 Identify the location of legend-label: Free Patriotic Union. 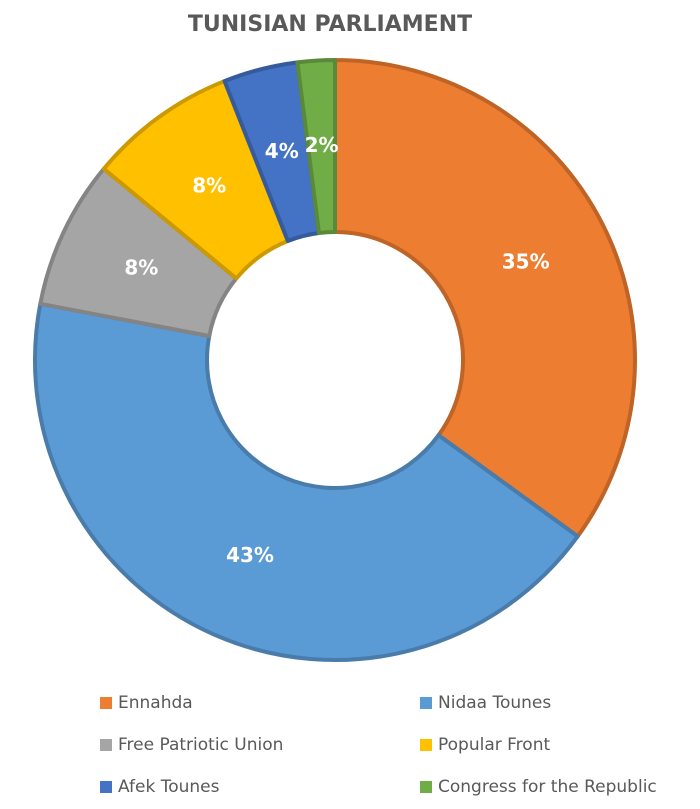
(200, 745).